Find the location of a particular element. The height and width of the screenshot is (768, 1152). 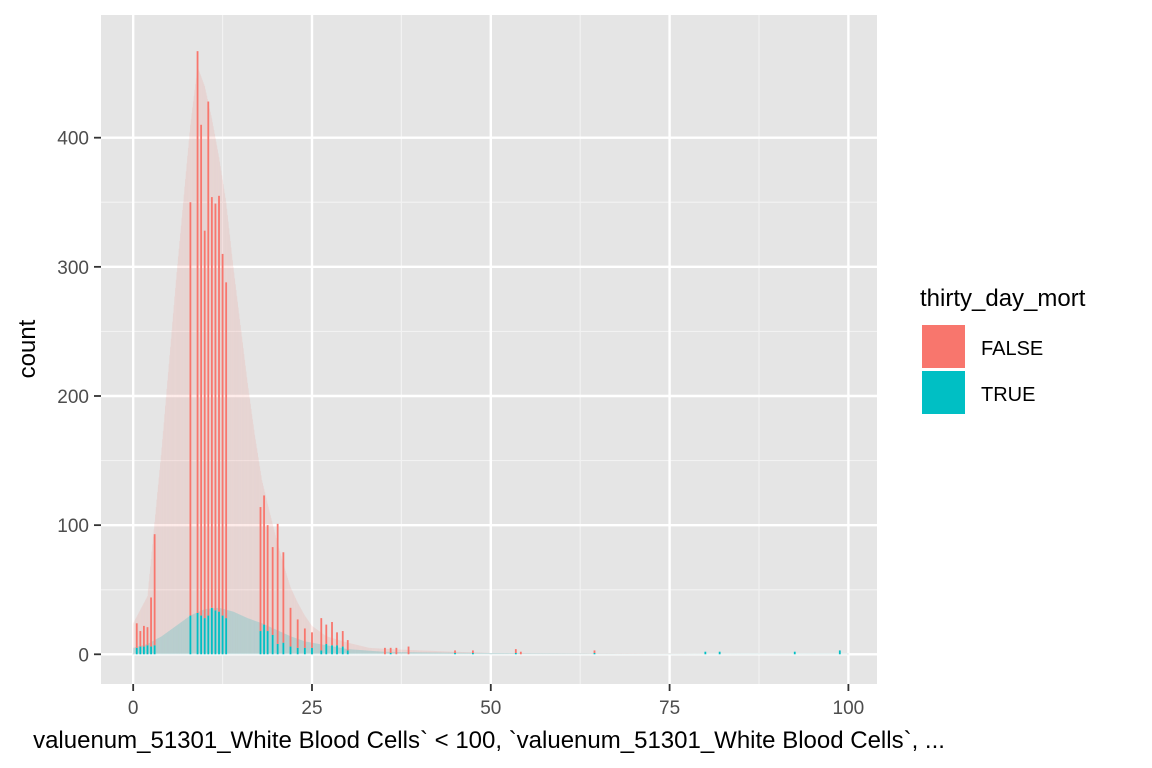

y-tick-label: 0 is located at coordinates (83, 655).